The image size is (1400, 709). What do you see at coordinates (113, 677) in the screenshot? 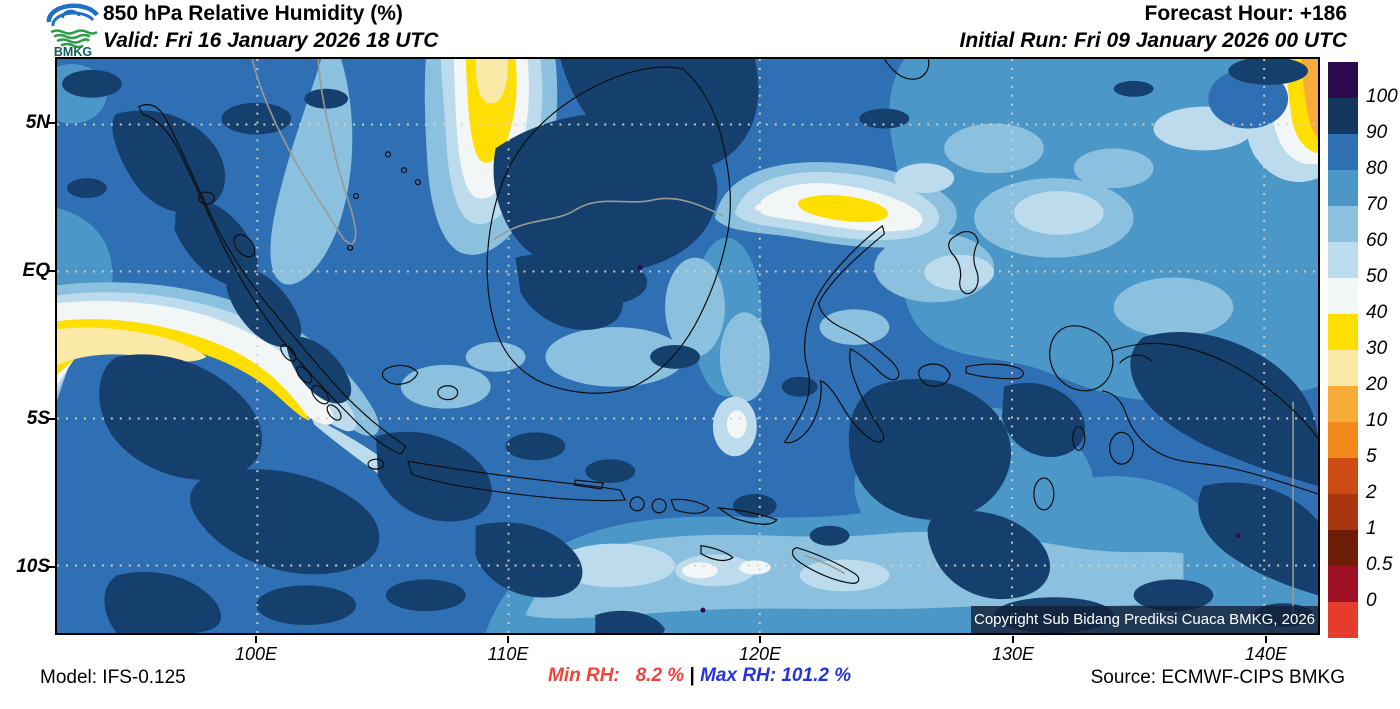
I see `model-label: Model: IFS-0.125` at bounding box center [113, 677].